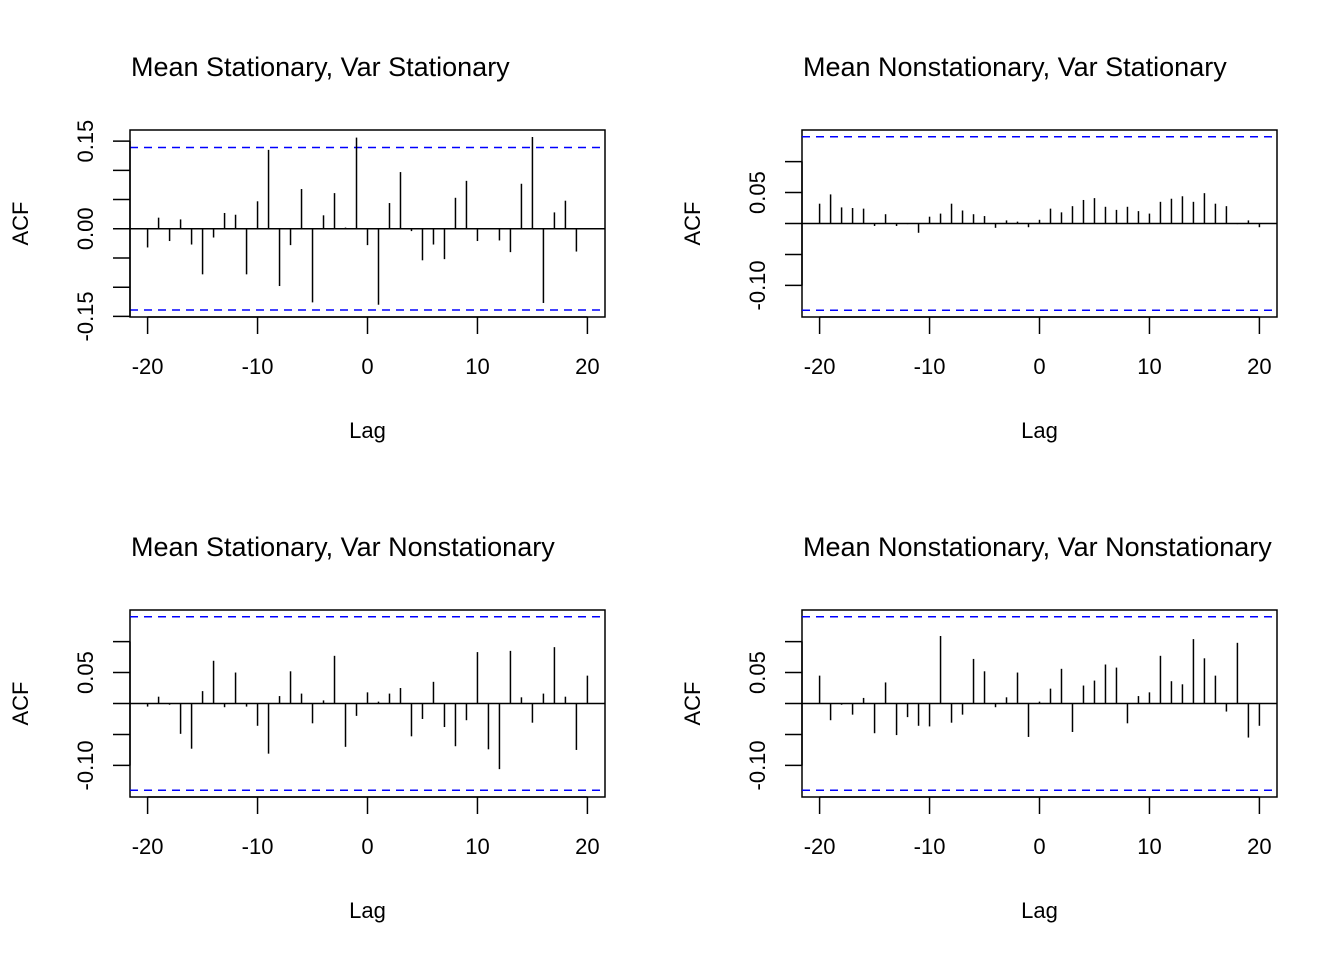  What do you see at coordinates (1037, 547) in the screenshot?
I see `panel-title: Mean Nonstationary, Var Nonstationary` at bounding box center [1037, 547].